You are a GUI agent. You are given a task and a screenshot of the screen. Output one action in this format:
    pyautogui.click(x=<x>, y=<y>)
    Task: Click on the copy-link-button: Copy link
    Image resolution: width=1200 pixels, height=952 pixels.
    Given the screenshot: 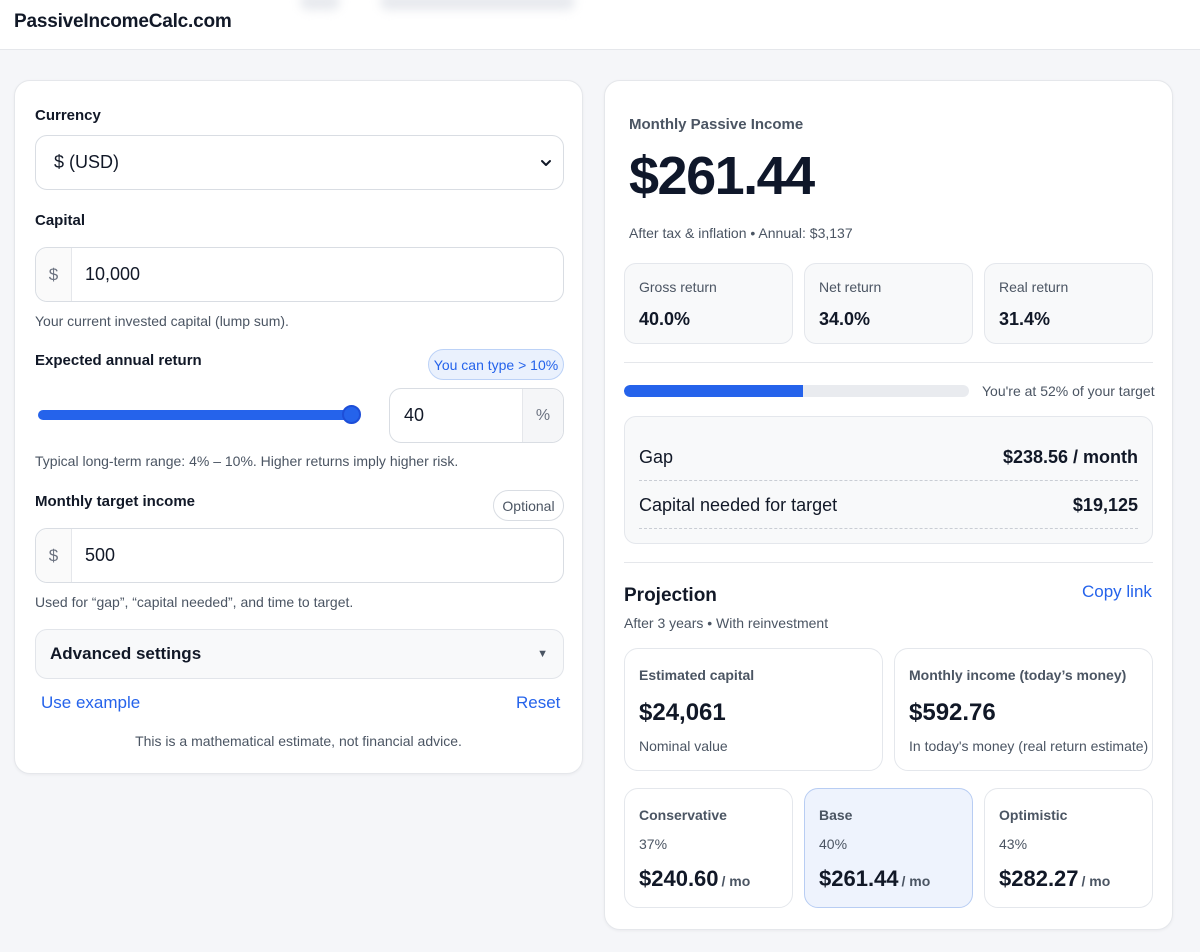 What is the action you would take?
    pyautogui.click(x=1117, y=591)
    